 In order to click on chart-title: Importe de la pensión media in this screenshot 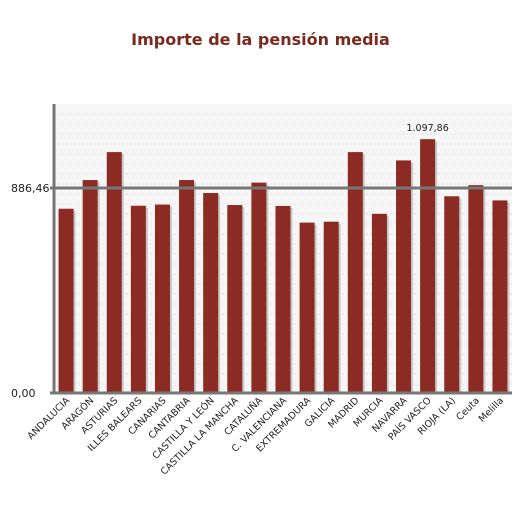, I will do `click(260, 39)`.